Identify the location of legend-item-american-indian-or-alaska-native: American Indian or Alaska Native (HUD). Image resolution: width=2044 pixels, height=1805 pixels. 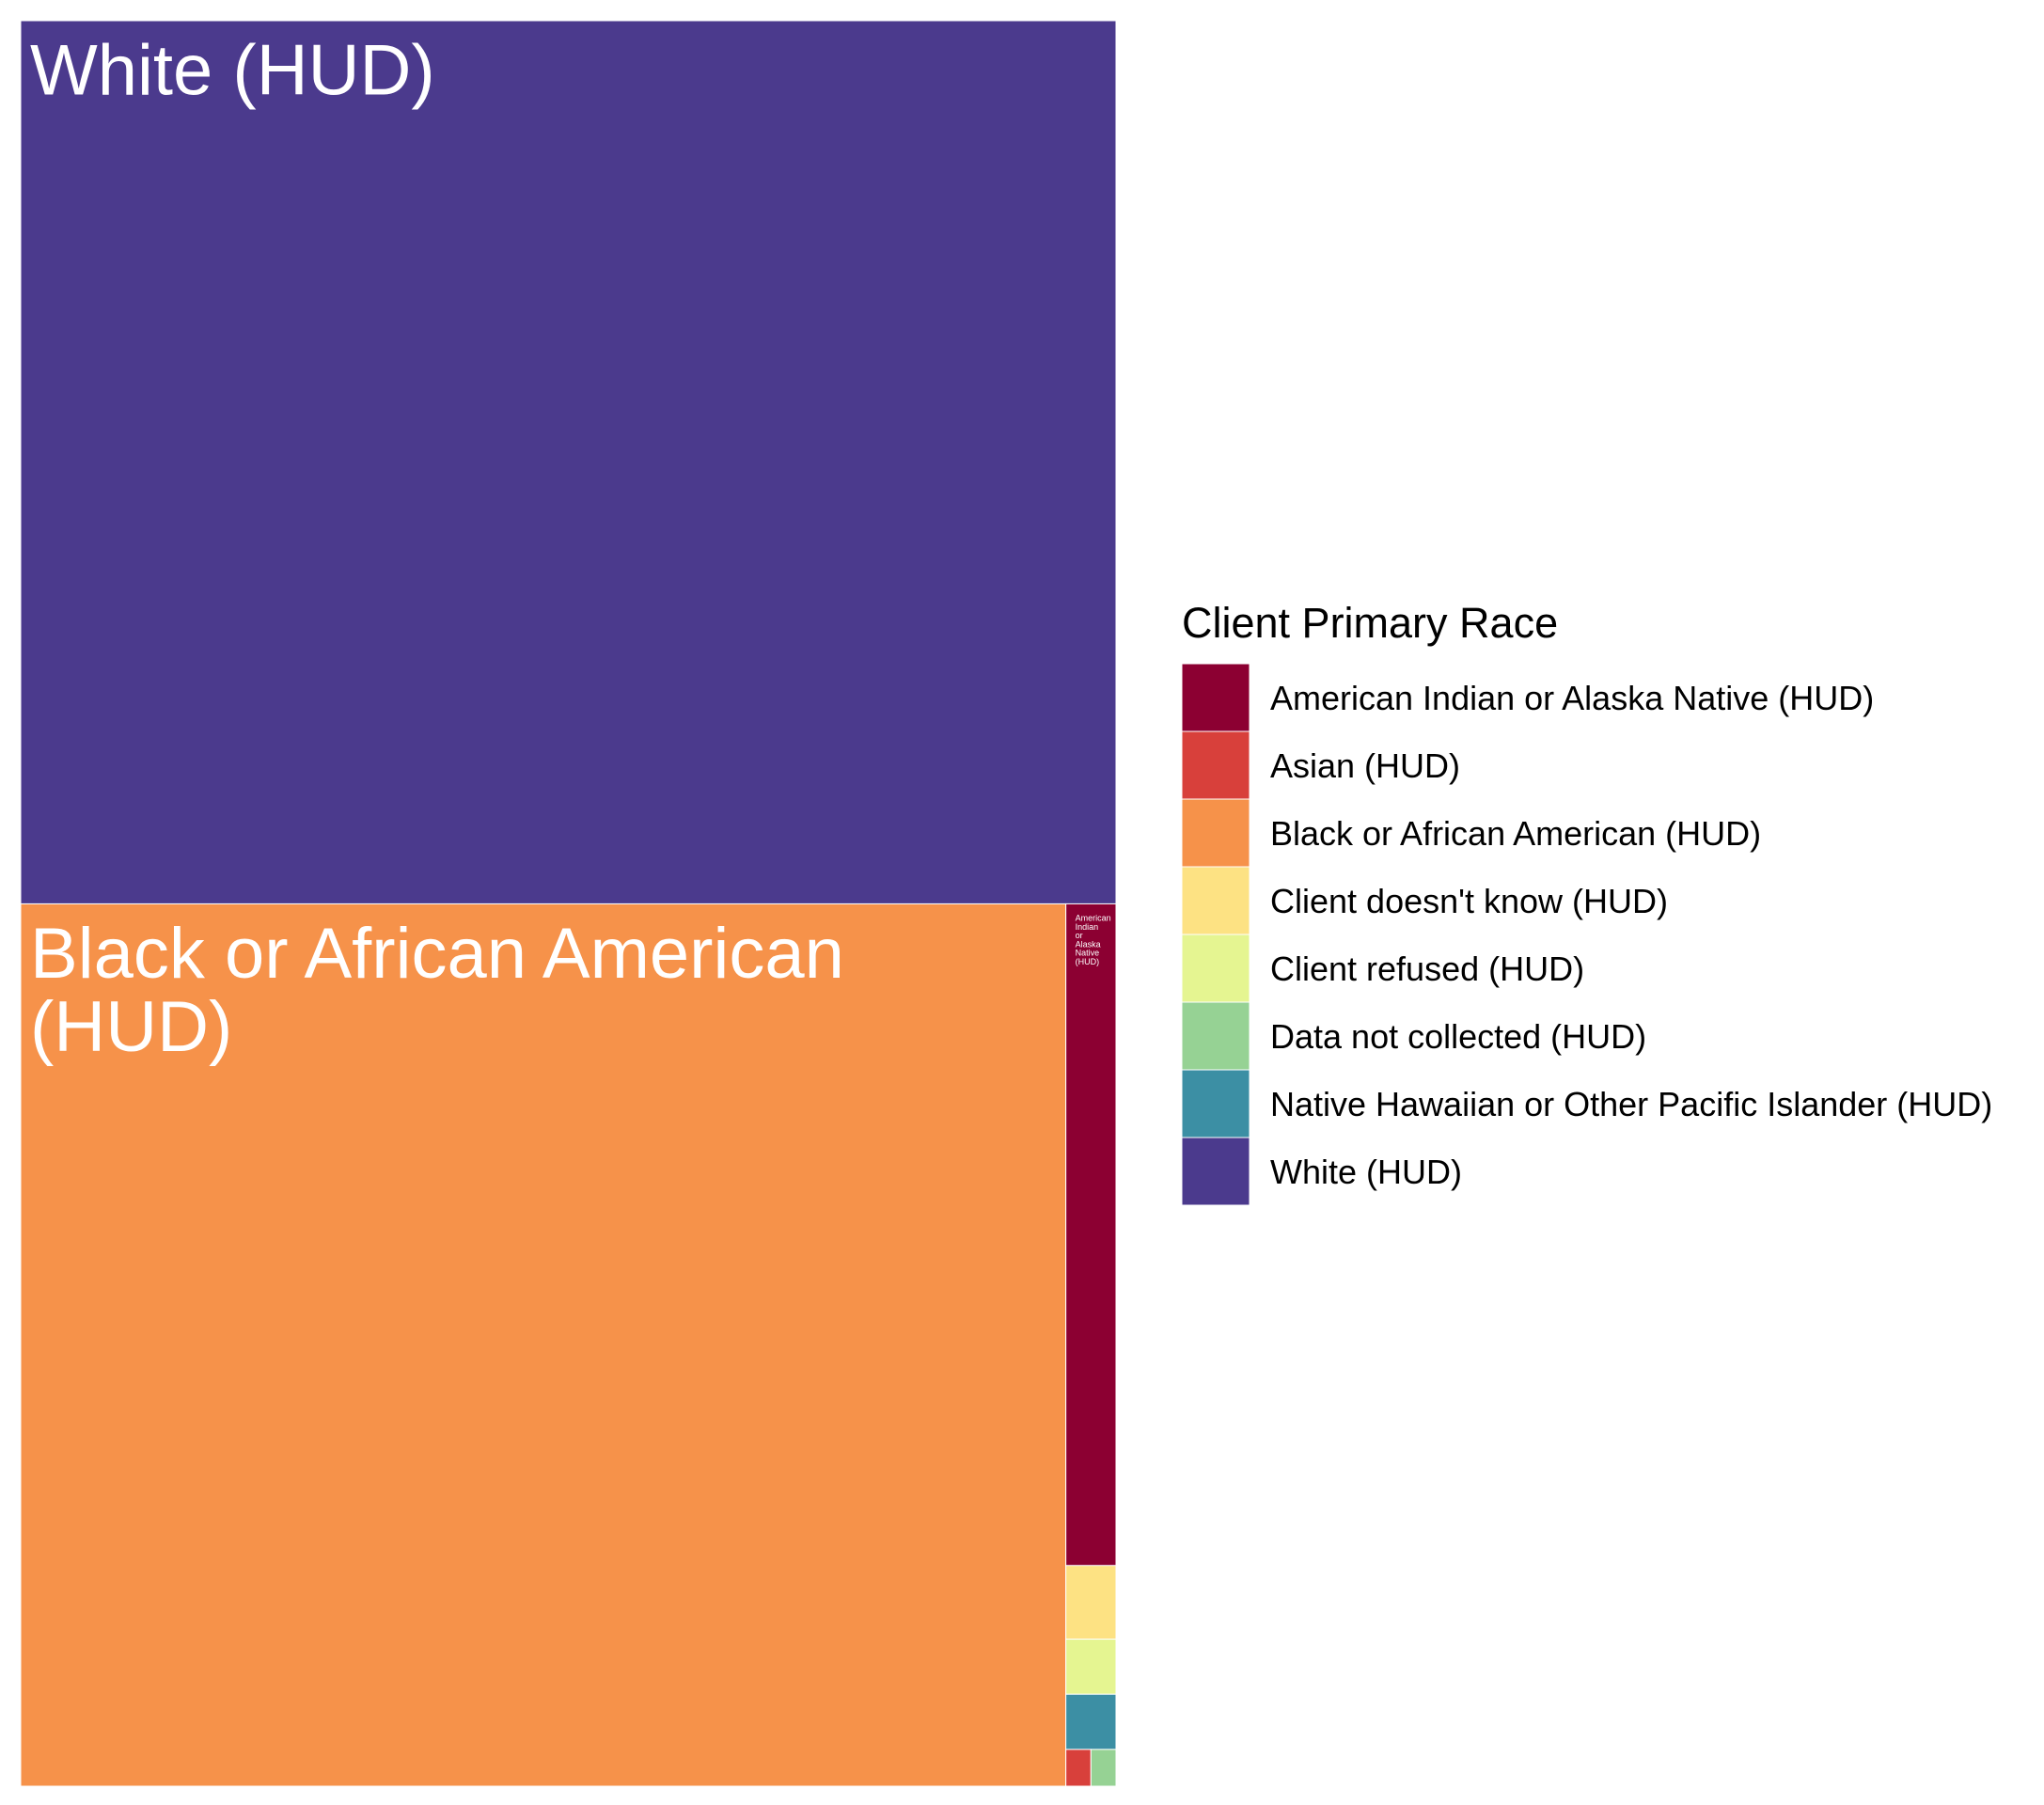
(1527, 697).